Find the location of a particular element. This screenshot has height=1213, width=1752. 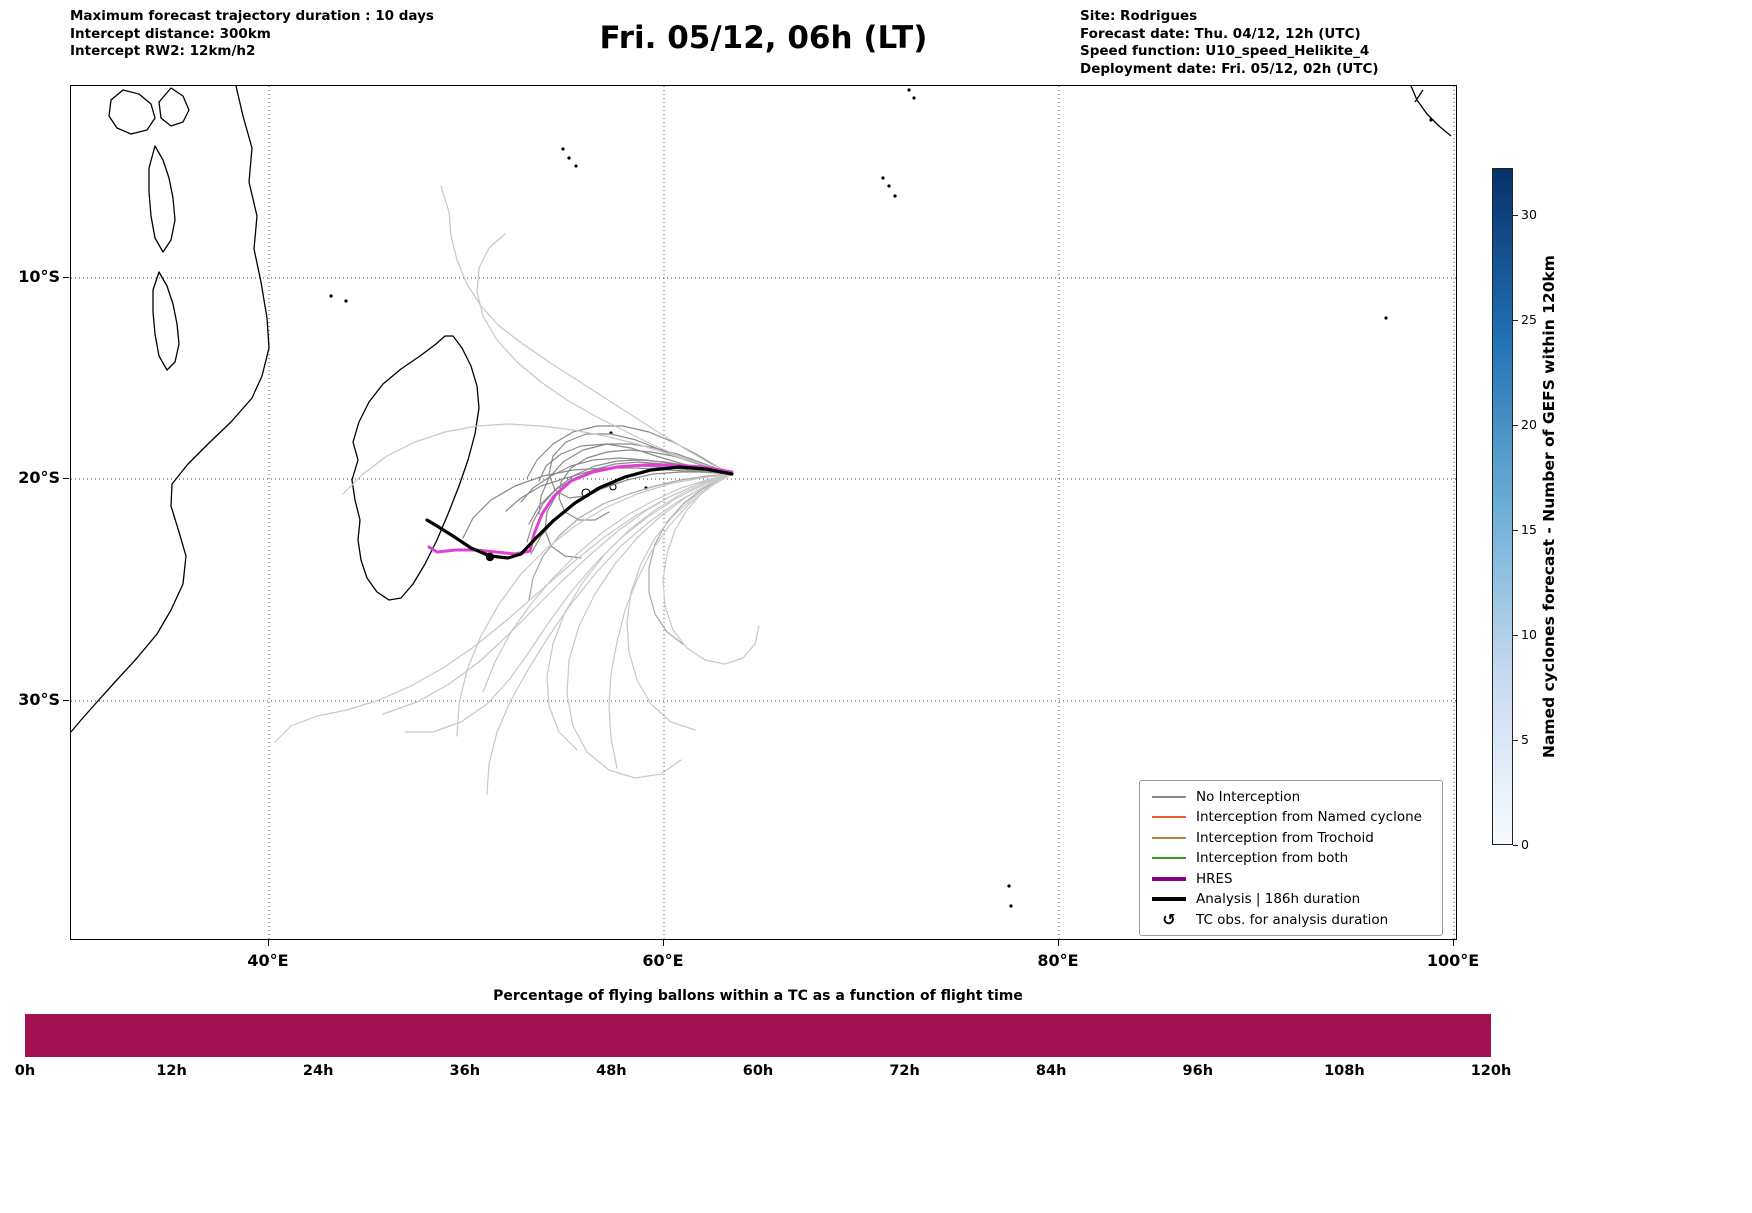

olive-line-swatch is located at coordinates (1169, 837).